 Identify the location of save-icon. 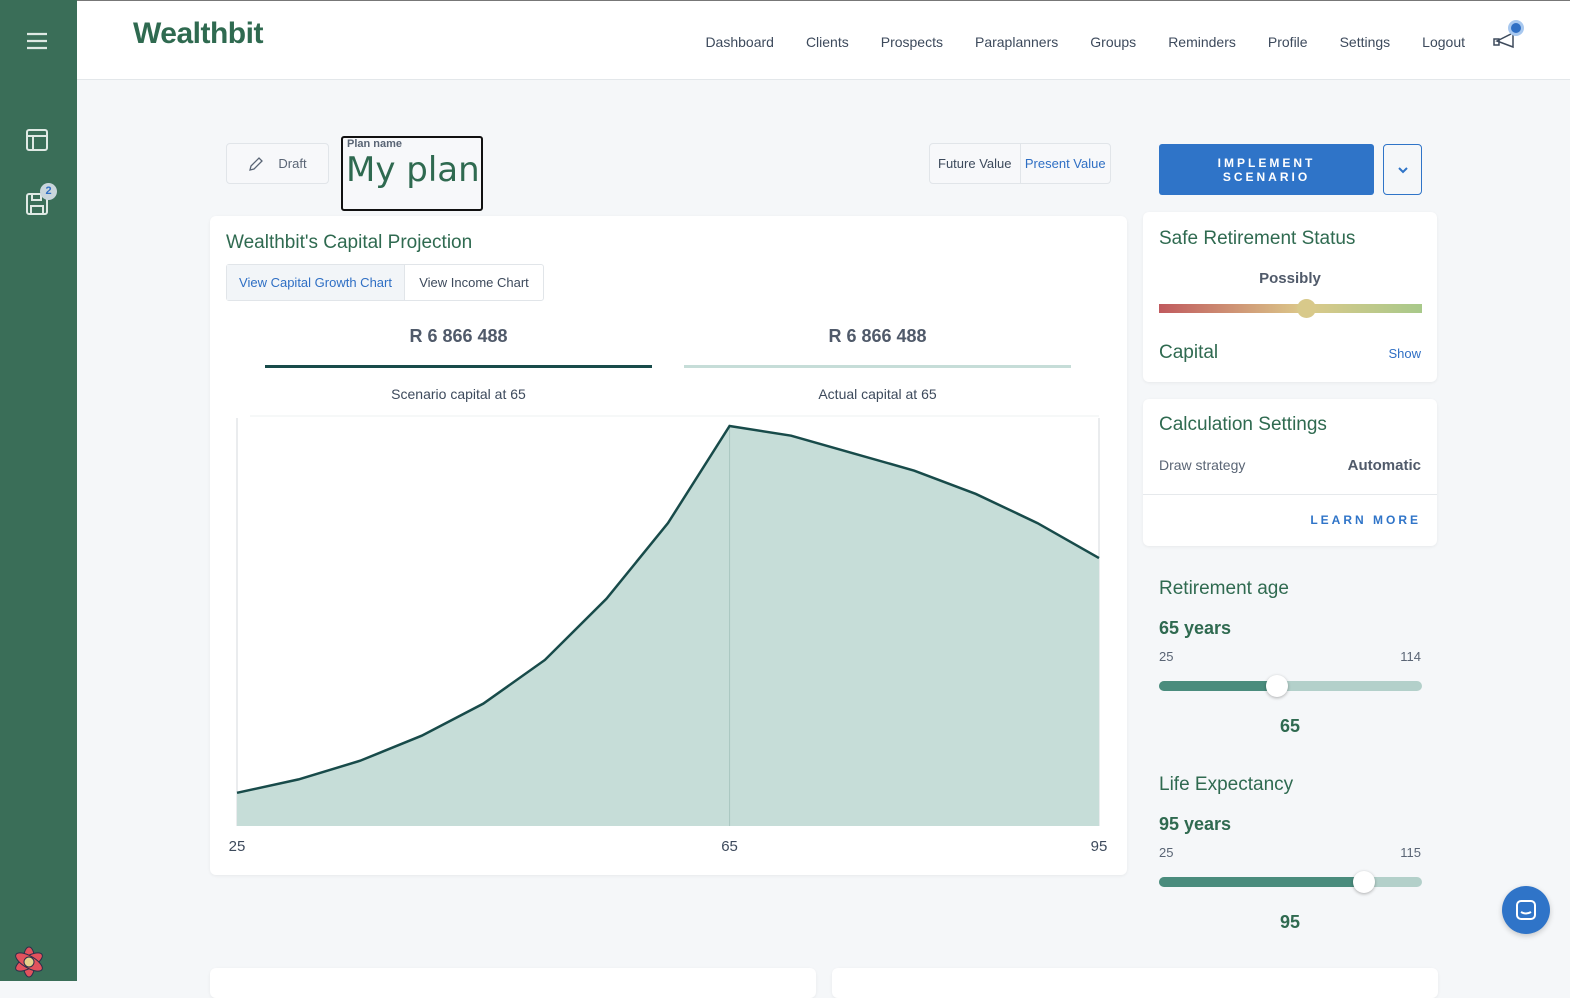
(37, 204).